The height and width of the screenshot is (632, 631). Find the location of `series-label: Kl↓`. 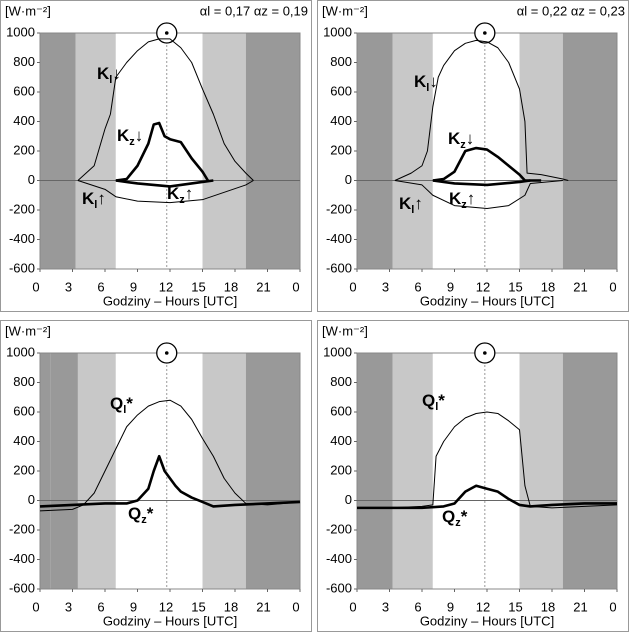

series-label: Kl↓ is located at coordinates (109, 74).